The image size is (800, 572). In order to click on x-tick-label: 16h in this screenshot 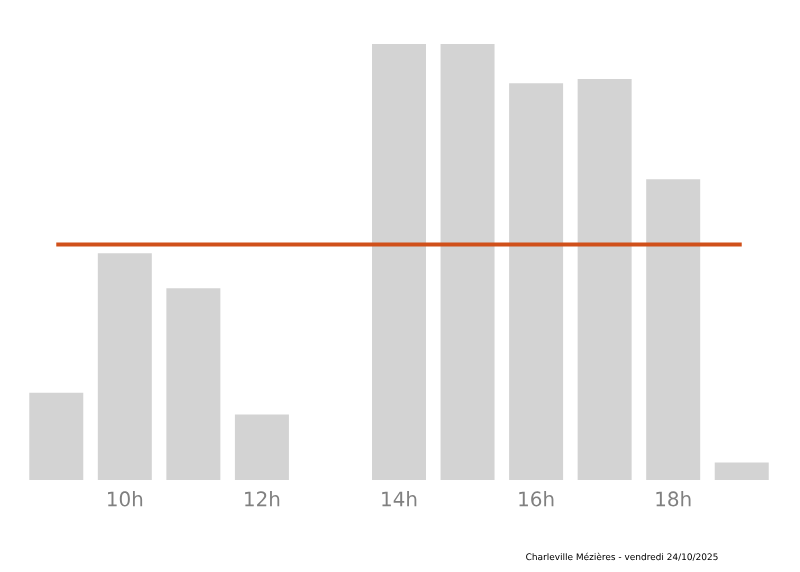, I will do `click(536, 499)`.